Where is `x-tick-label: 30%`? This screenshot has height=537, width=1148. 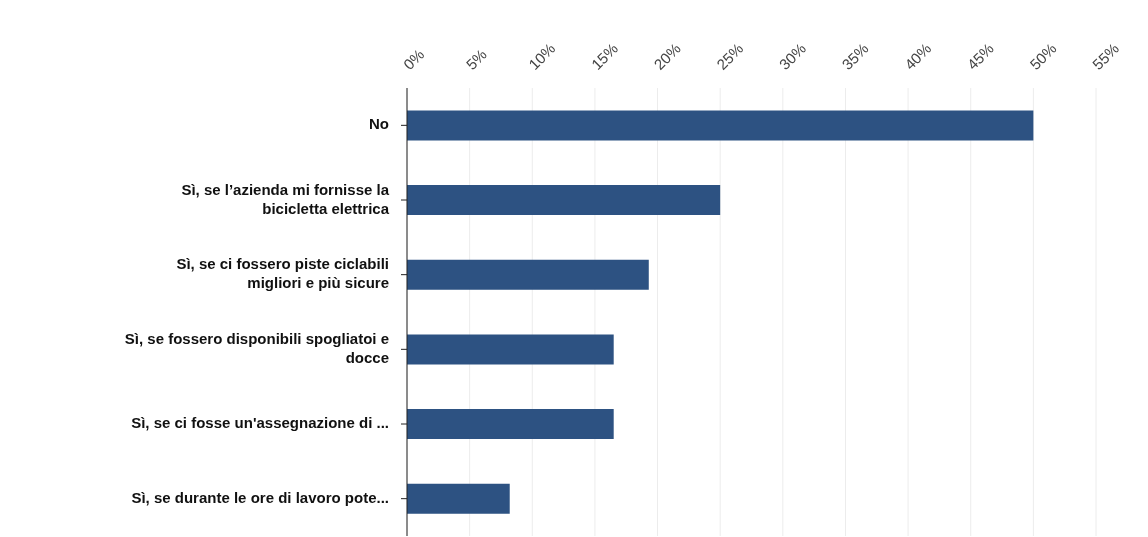 x-tick-label: 30% is located at coordinates (792, 56).